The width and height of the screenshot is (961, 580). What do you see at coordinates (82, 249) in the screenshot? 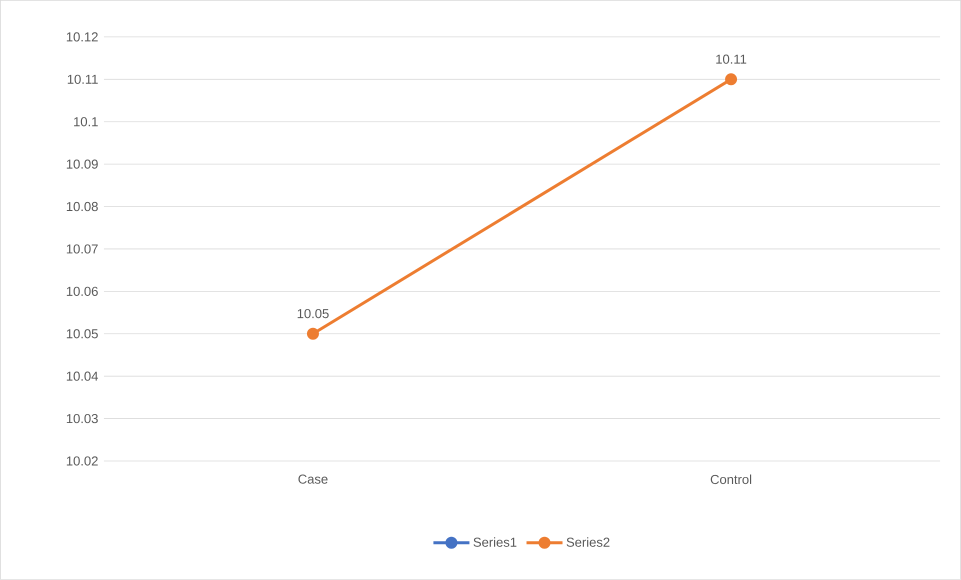
I see `y-tick-label: 10.07` at bounding box center [82, 249].